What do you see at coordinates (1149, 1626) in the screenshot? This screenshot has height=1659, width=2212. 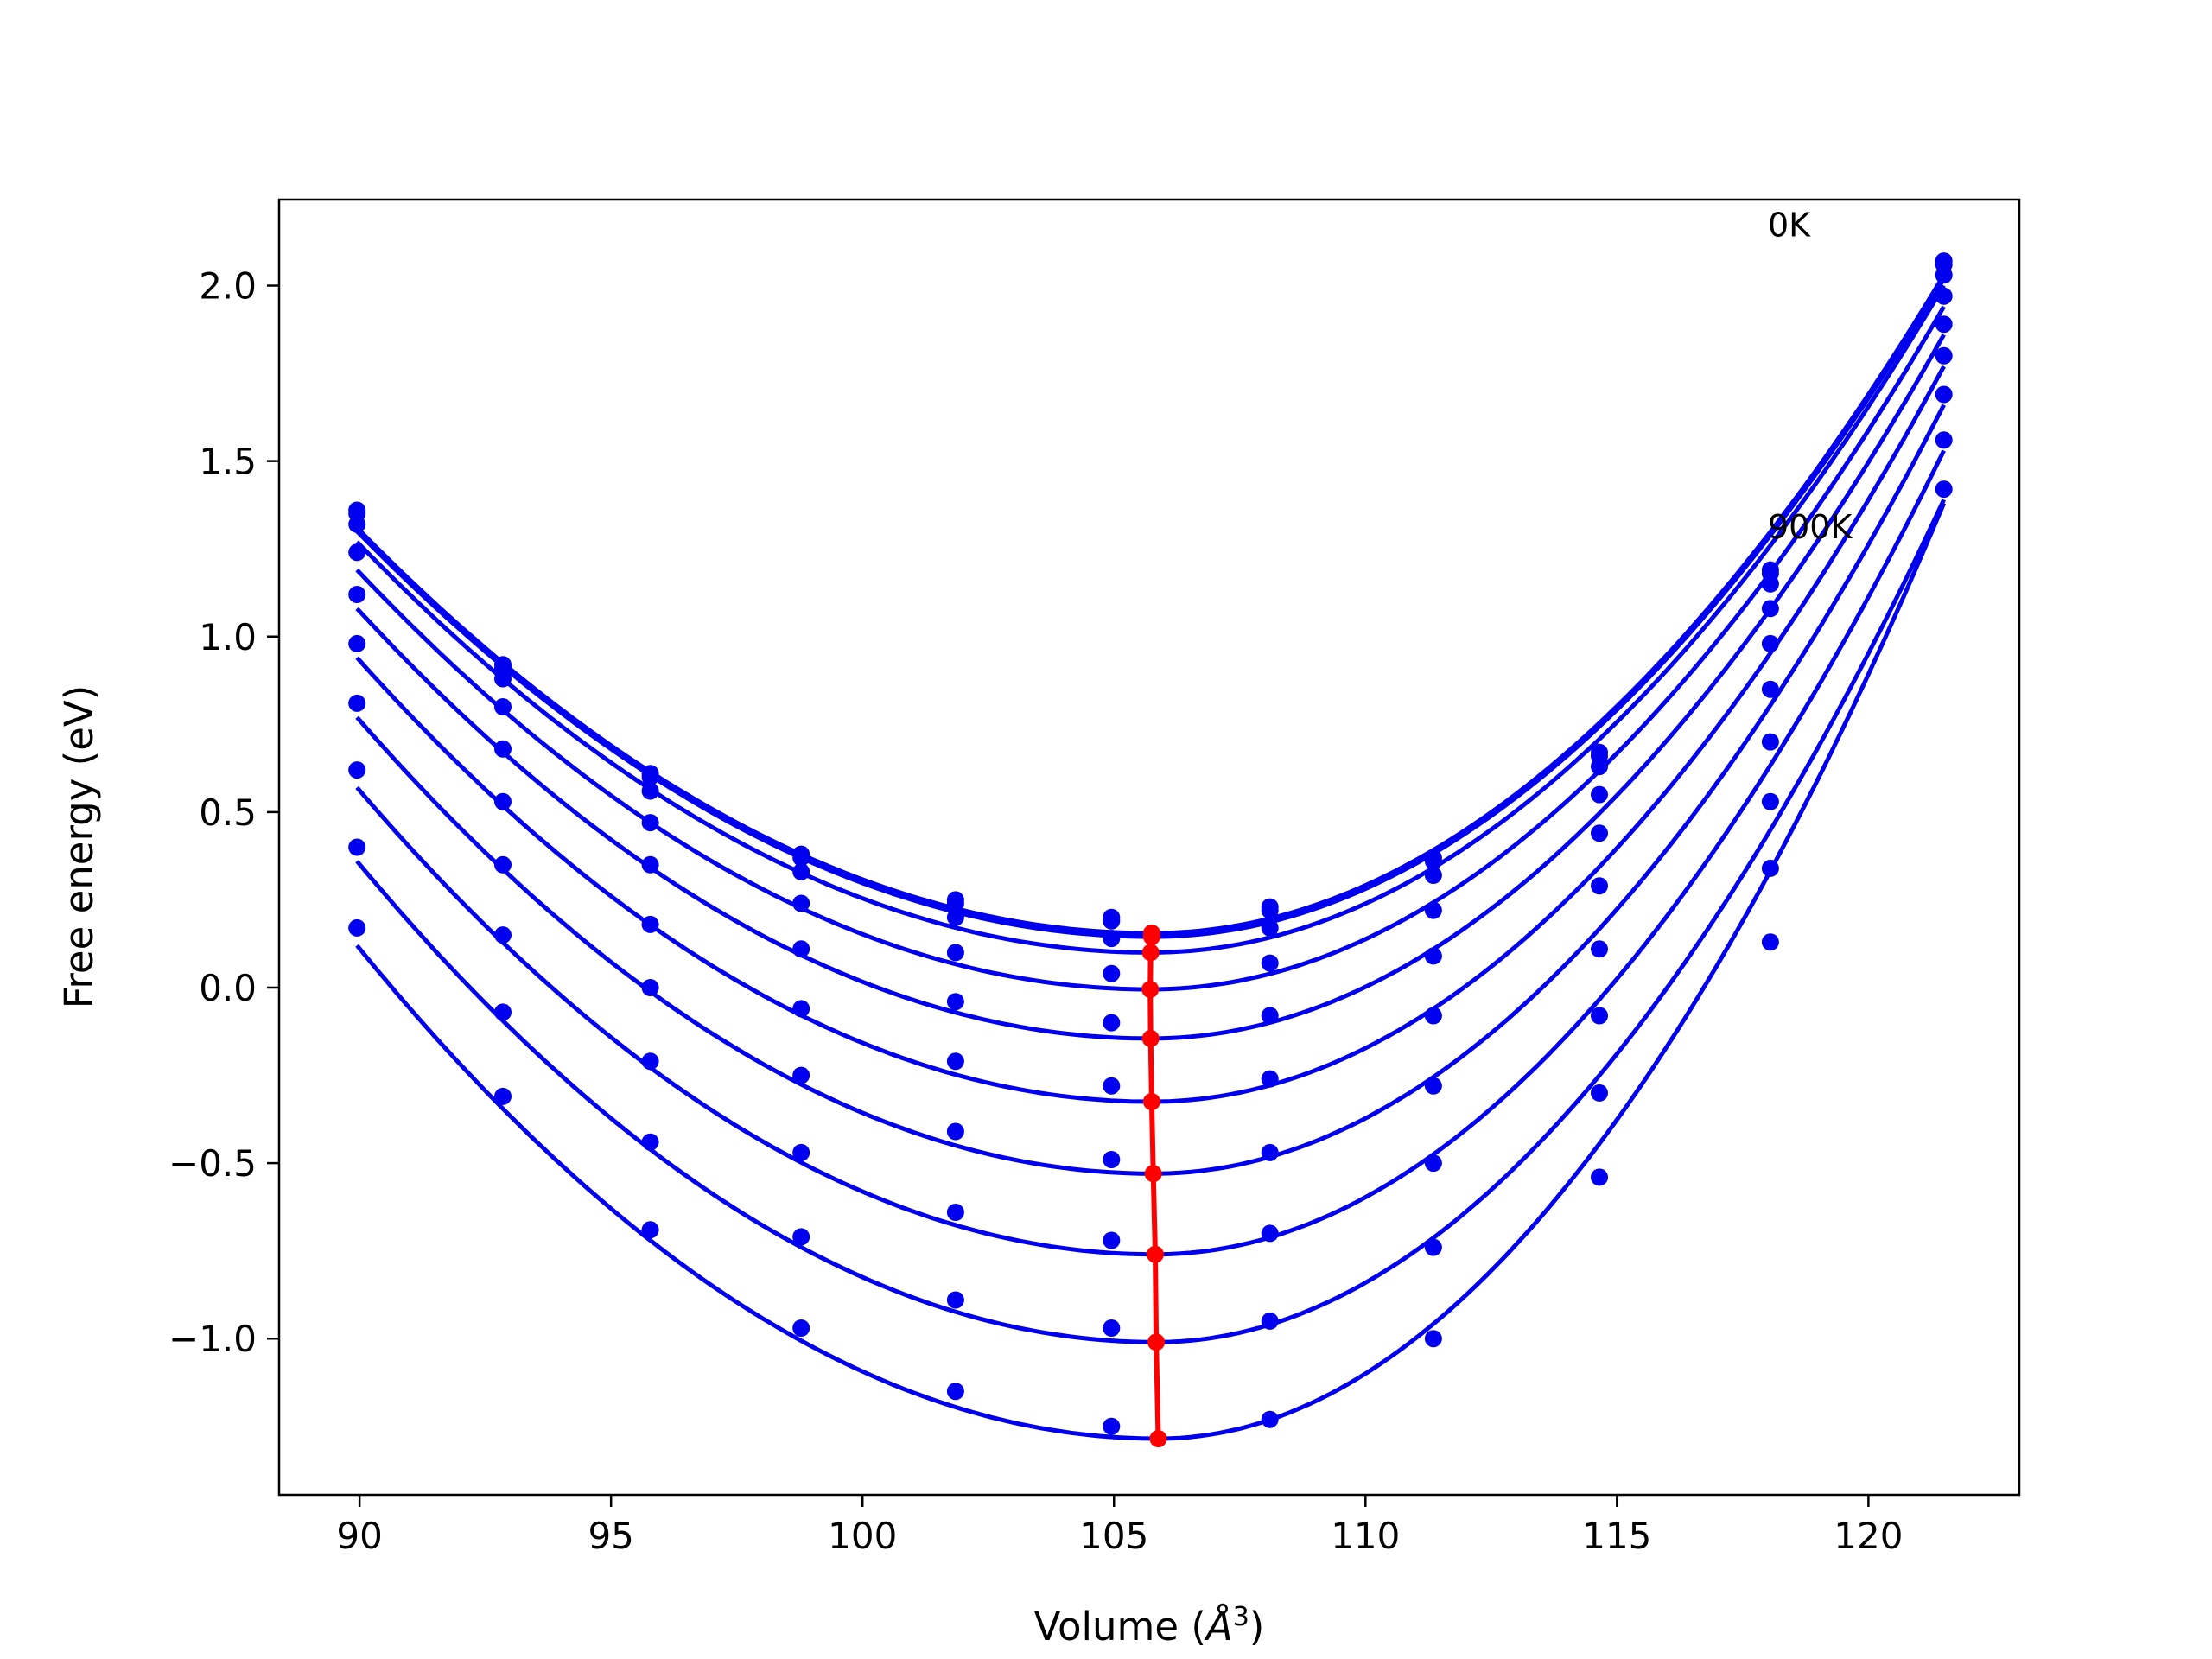 I see `x-axis-label: Volume (Å3)` at bounding box center [1149, 1626].